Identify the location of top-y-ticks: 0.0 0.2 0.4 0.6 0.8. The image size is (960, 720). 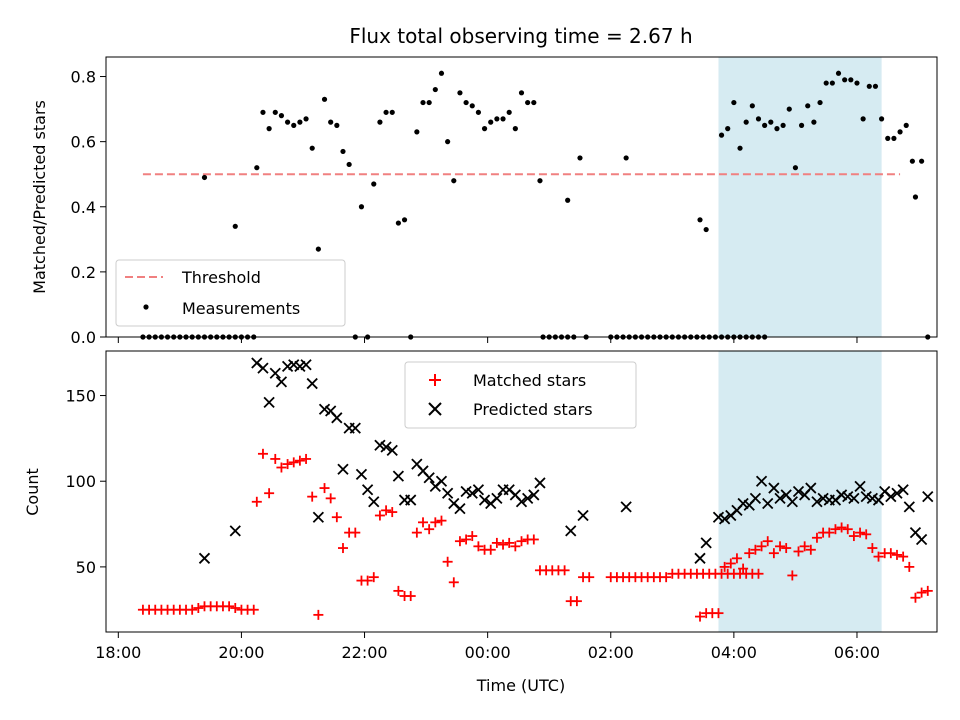
(88, 207).